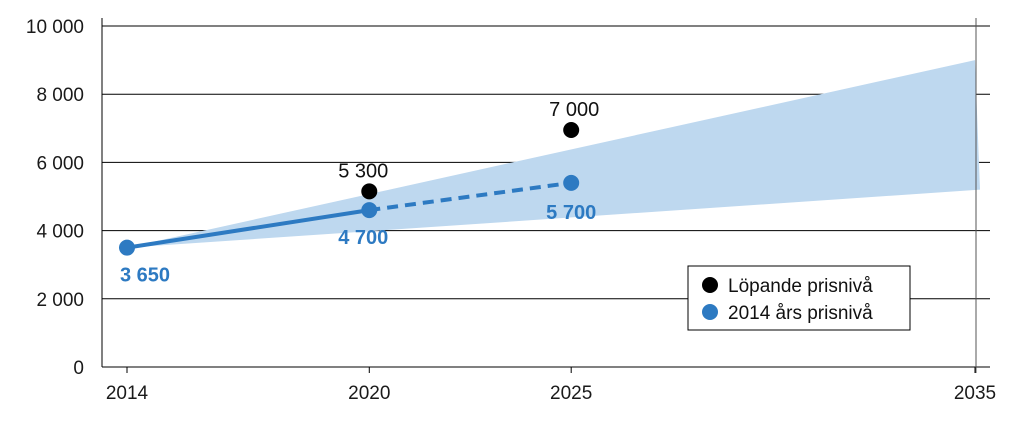 Image resolution: width=1024 pixels, height=428 pixels. I want to click on y-tick-label: 0, so click(78, 368).